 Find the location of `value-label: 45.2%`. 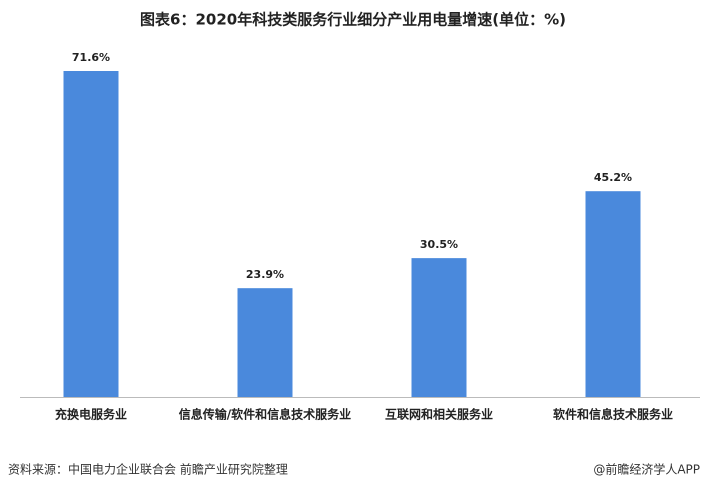

value-label: 45.2% is located at coordinates (613, 177).